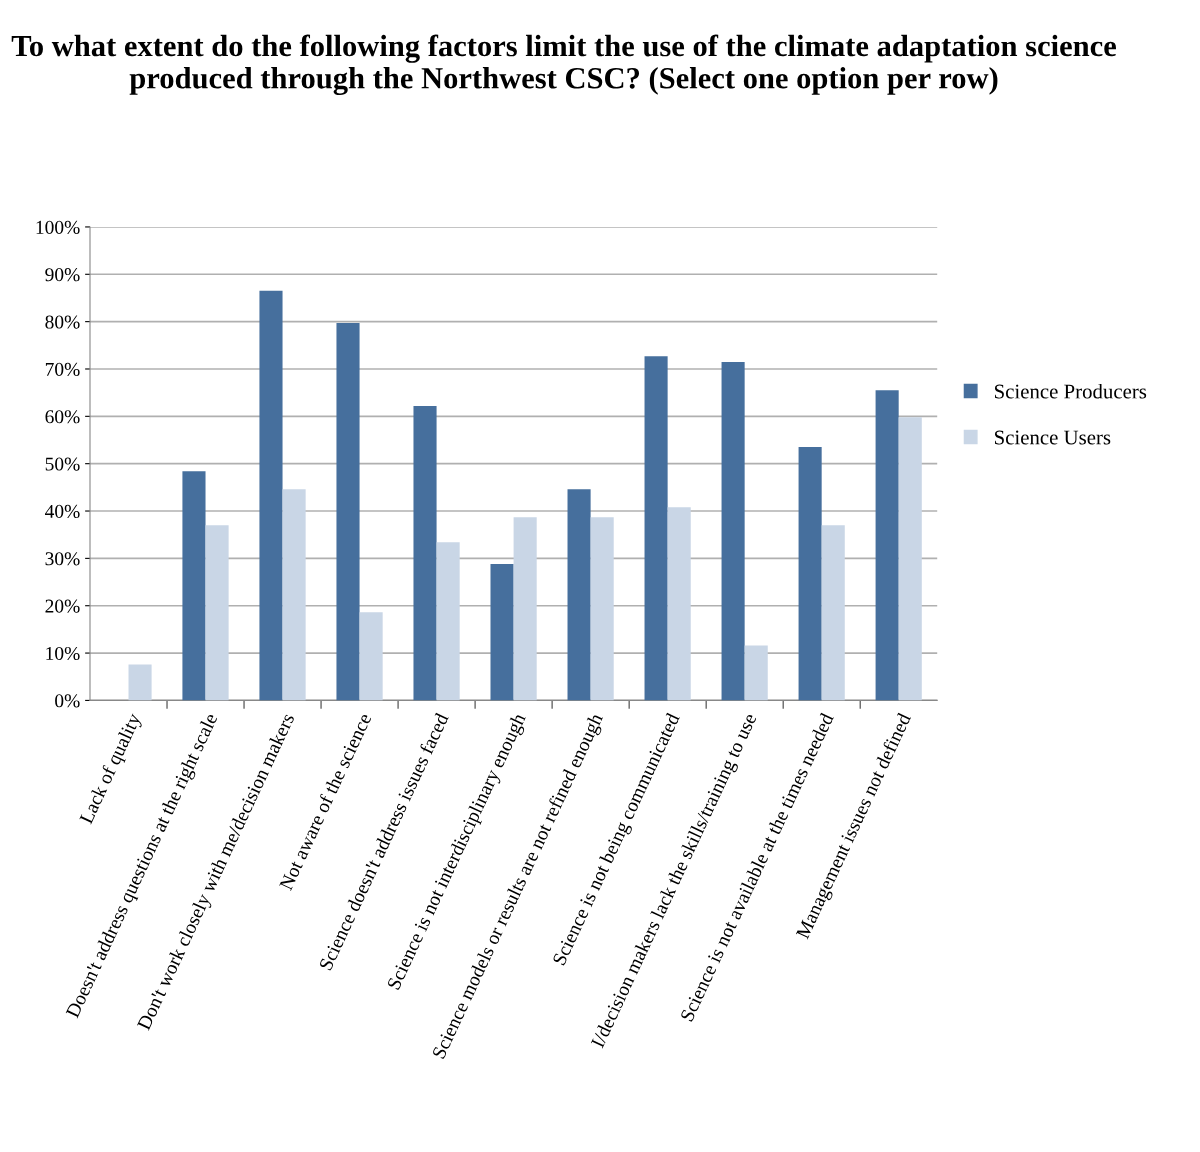 Image resolution: width=1200 pixels, height=1152 pixels. What do you see at coordinates (58, 227) in the screenshot?
I see `y-tick-label: 100%` at bounding box center [58, 227].